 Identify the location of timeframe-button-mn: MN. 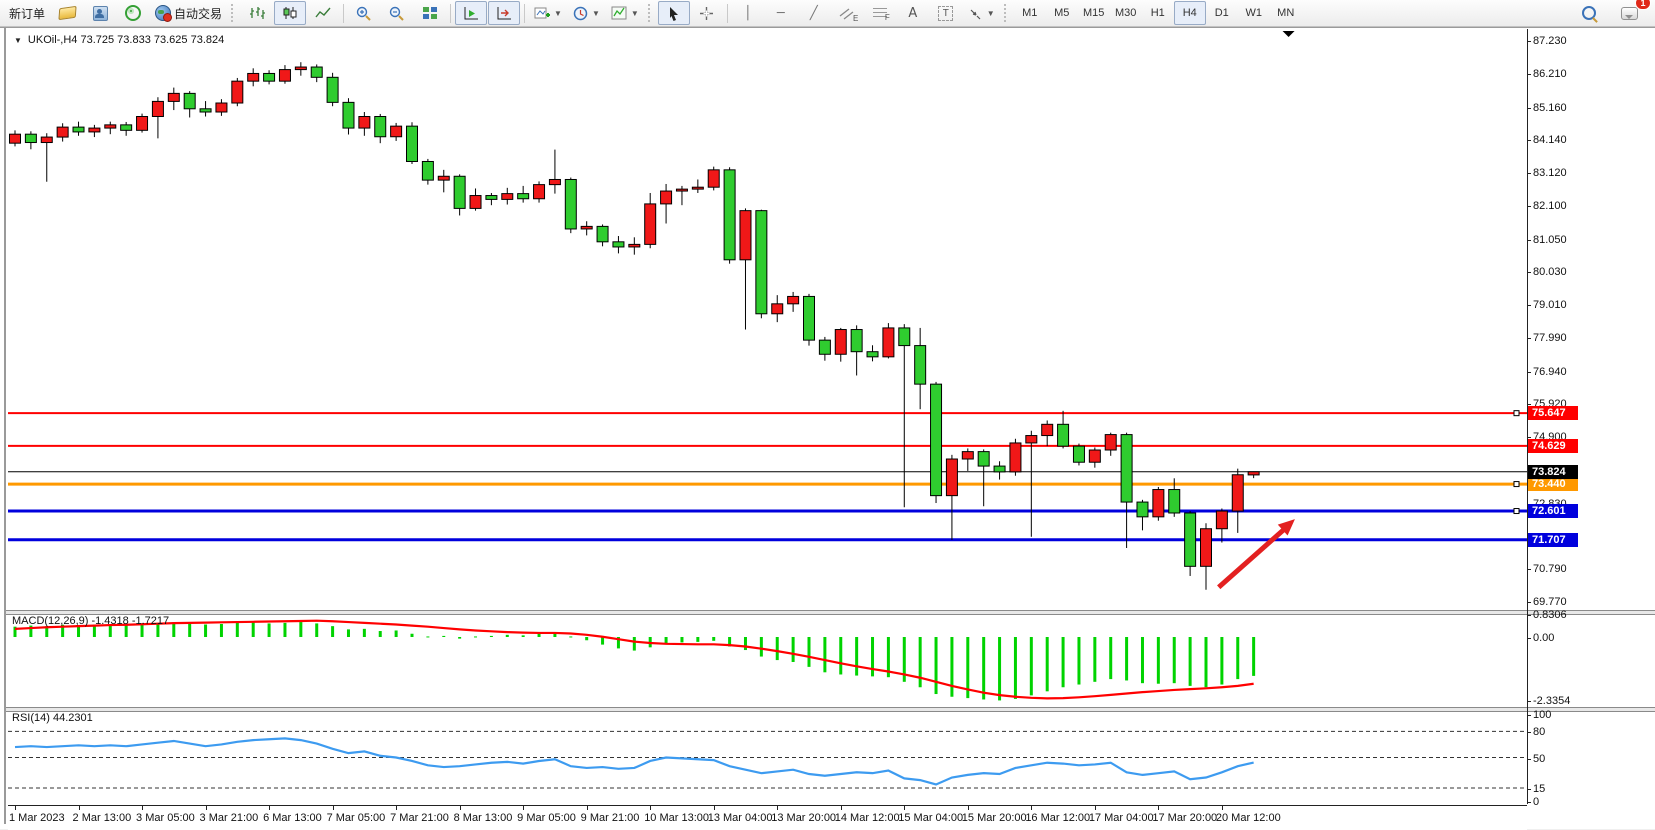
(1286, 13).